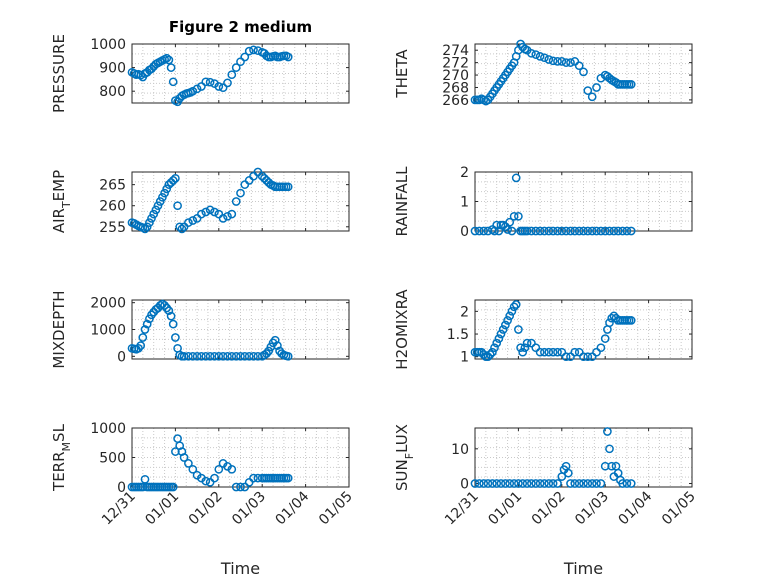  What do you see at coordinates (464, 232) in the screenshot?
I see `y-tick-label: 0` at bounding box center [464, 232].